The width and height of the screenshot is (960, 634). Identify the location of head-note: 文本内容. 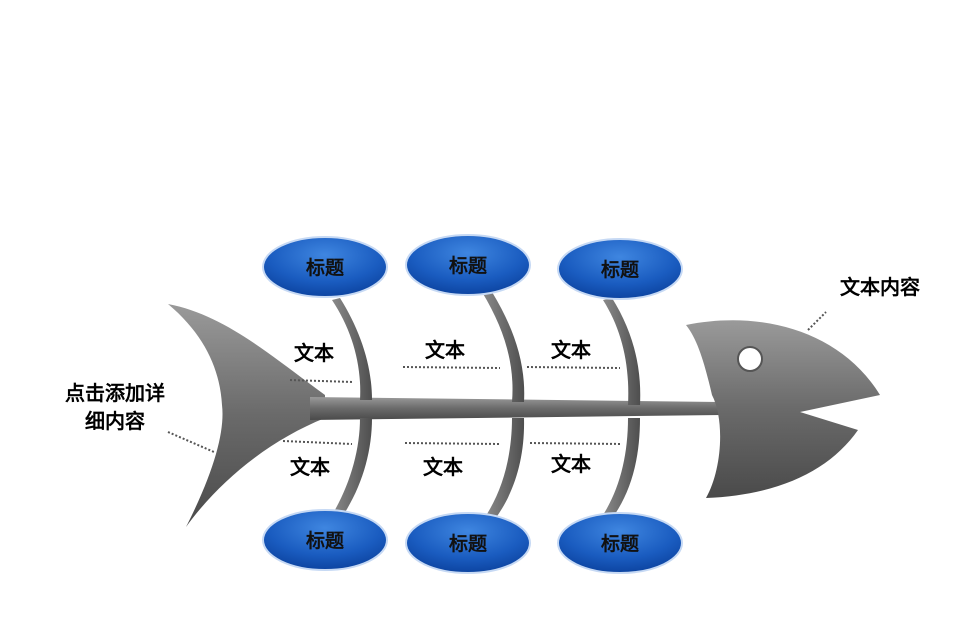
(880, 287).